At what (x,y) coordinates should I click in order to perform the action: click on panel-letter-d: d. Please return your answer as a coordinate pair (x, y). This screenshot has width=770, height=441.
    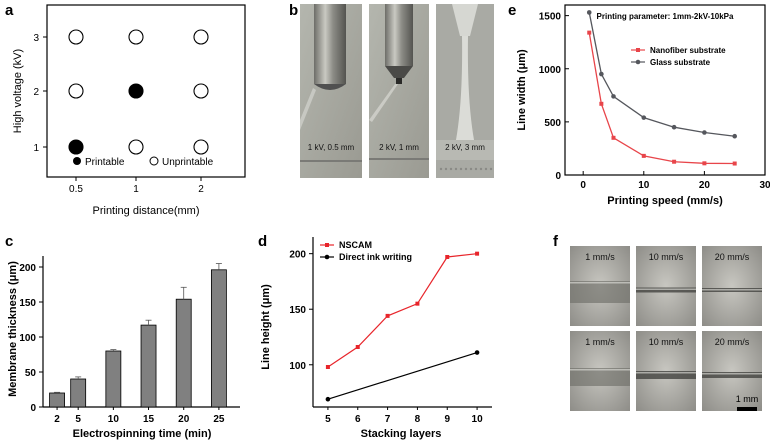
    Looking at the image, I should click on (263, 241).